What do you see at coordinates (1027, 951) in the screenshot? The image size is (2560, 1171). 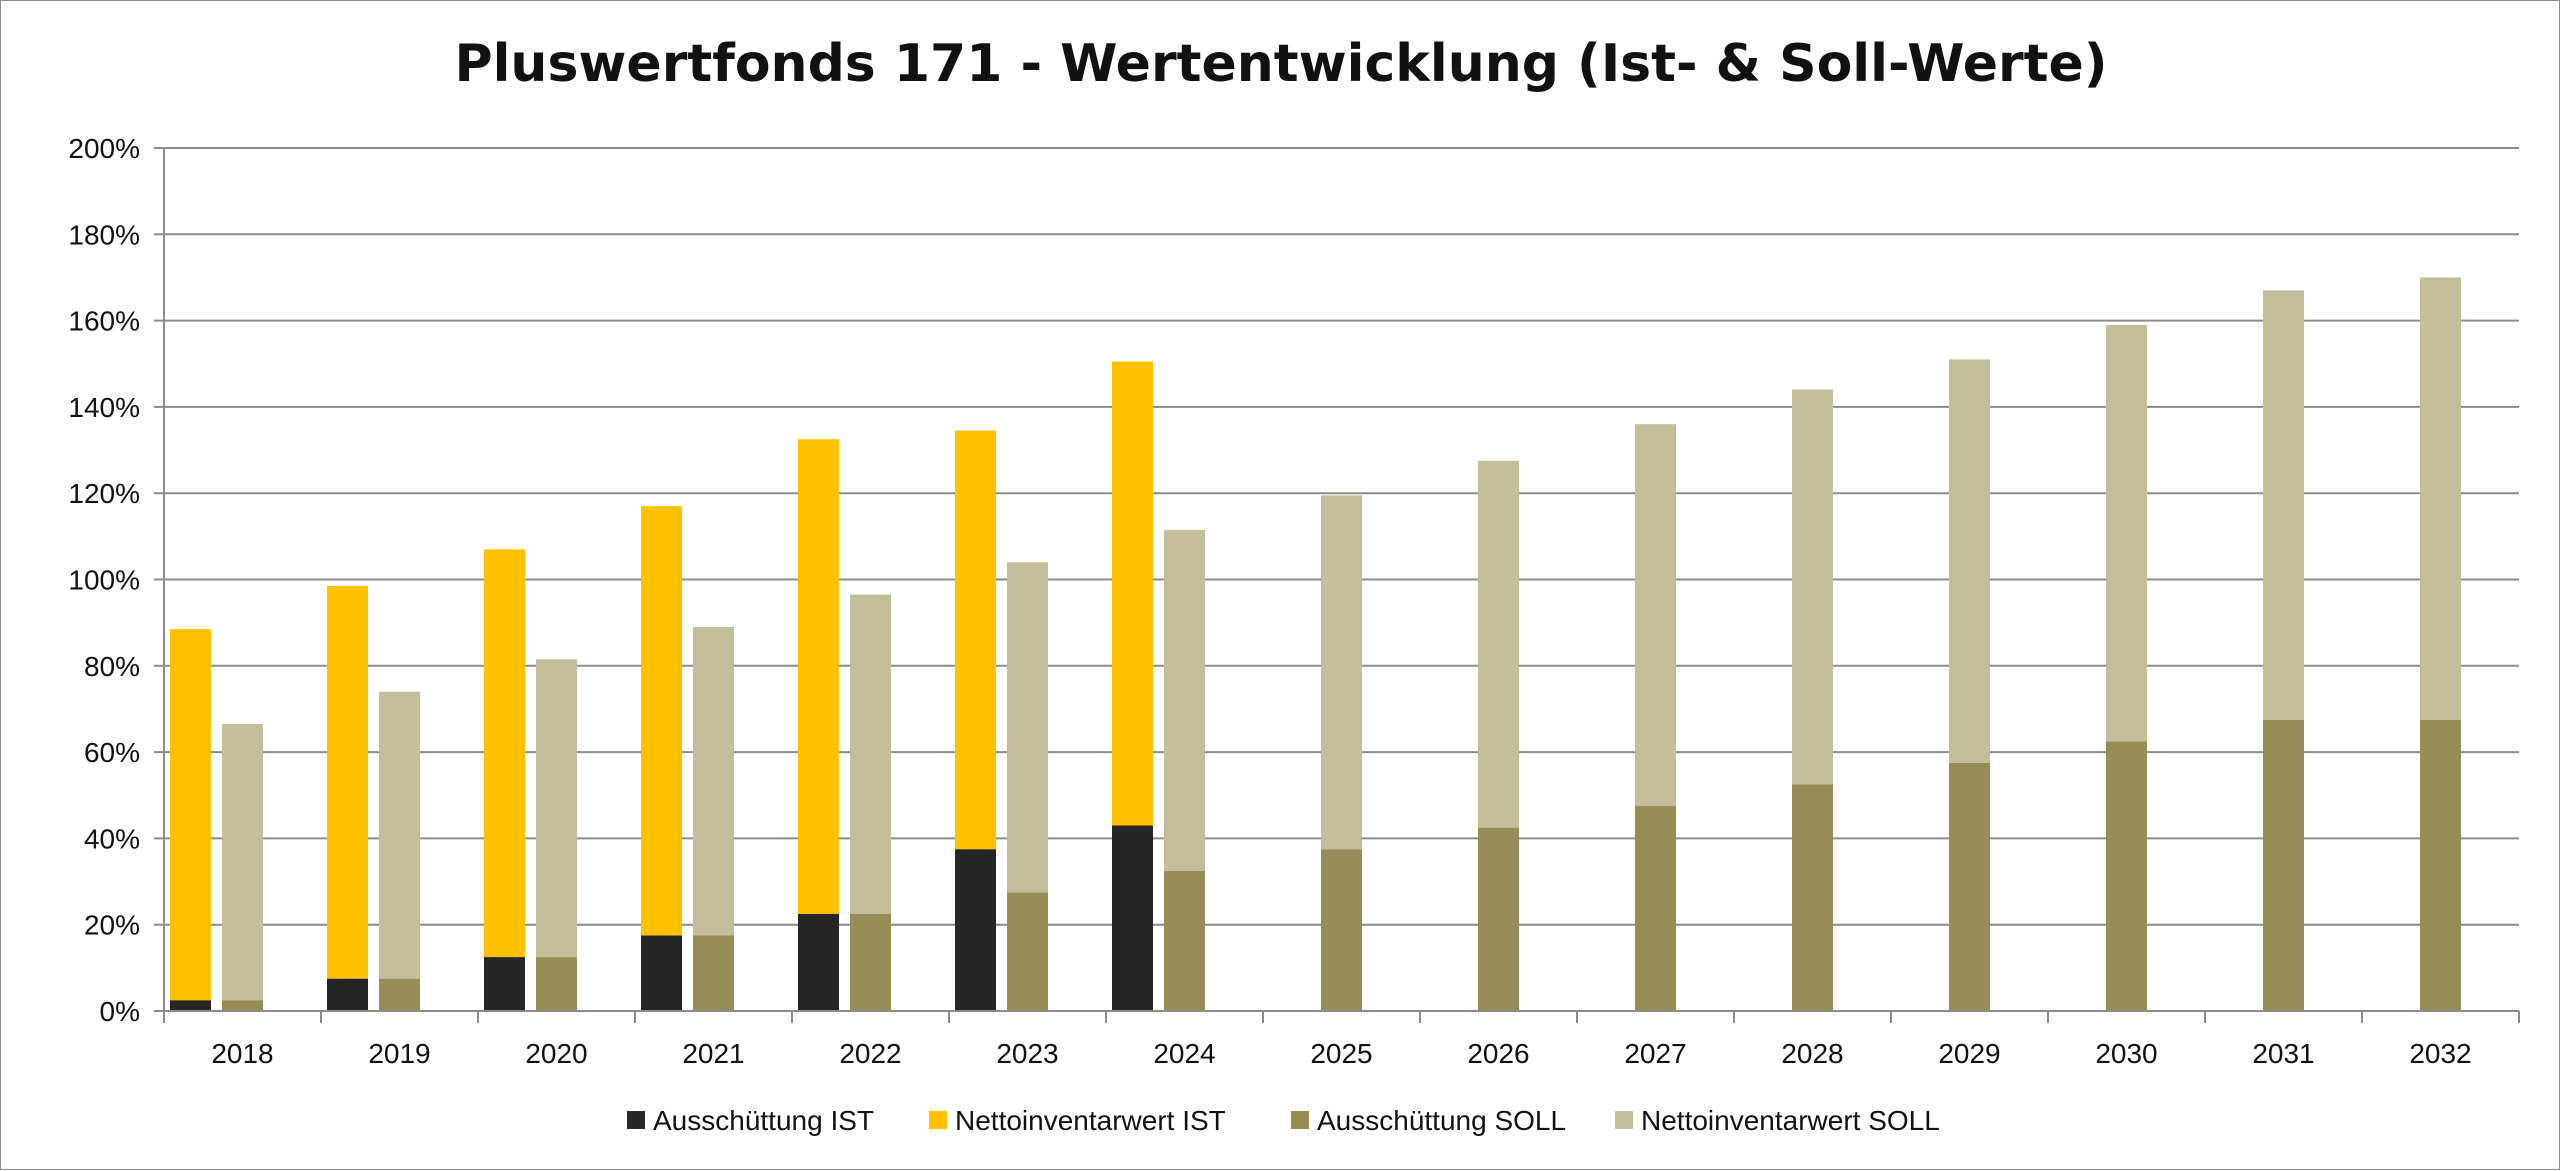 I see `bar-aussch-ttung-soll-2023` at bounding box center [1027, 951].